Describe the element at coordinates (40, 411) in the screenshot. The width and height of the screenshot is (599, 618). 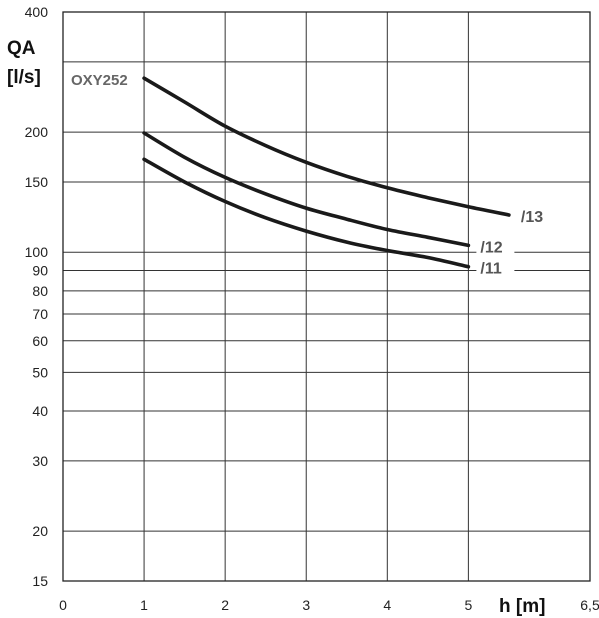
I see `y-tick-label: 40` at that location.